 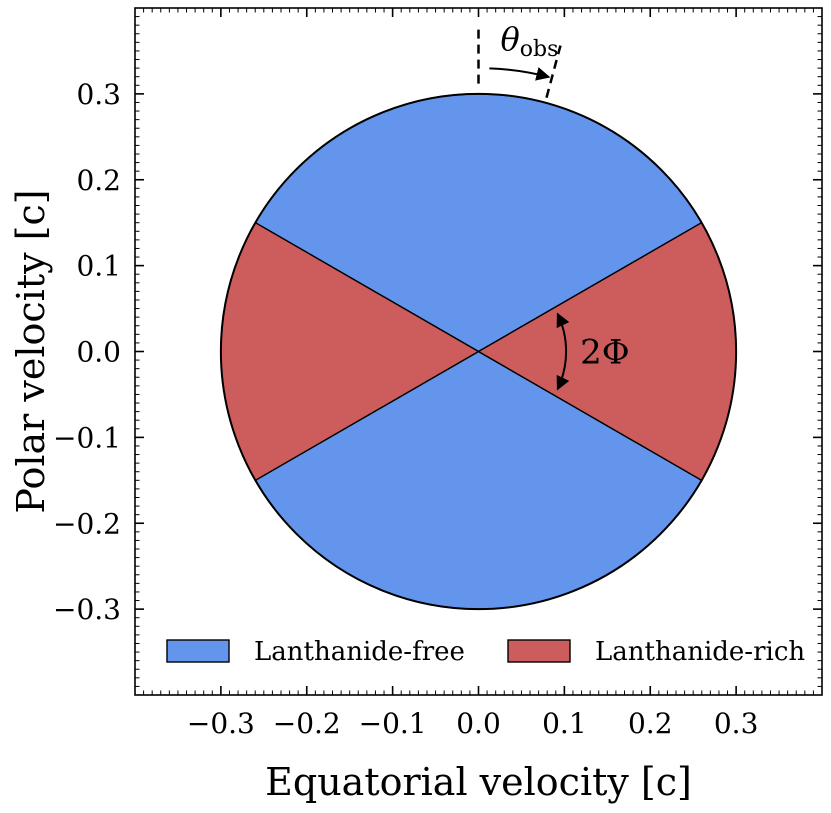 What do you see at coordinates (553, 205) in the screenshot?
I see `annotations: θobs 2Φ` at bounding box center [553, 205].